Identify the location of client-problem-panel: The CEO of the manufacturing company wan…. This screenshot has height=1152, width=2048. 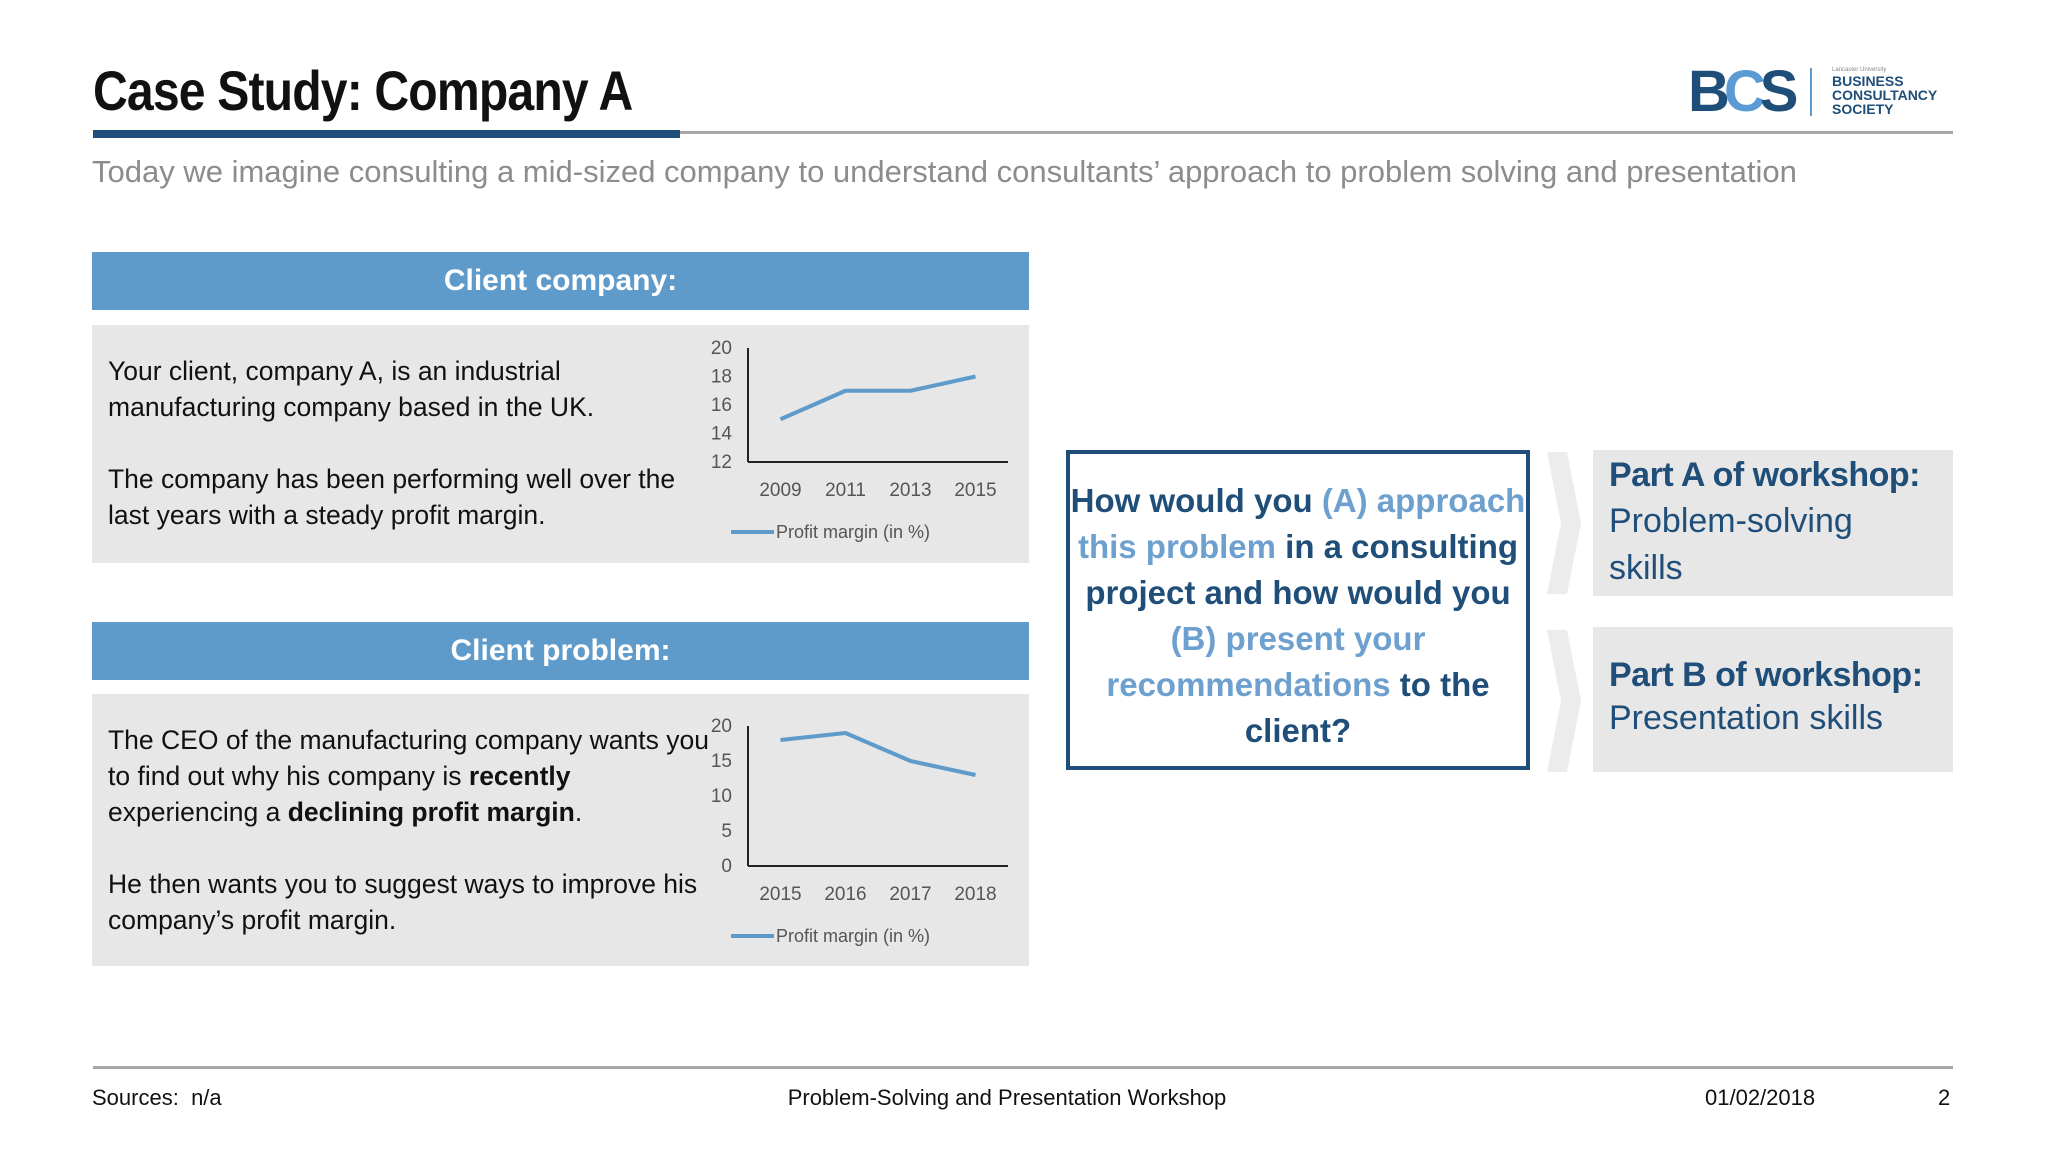
(560, 830).